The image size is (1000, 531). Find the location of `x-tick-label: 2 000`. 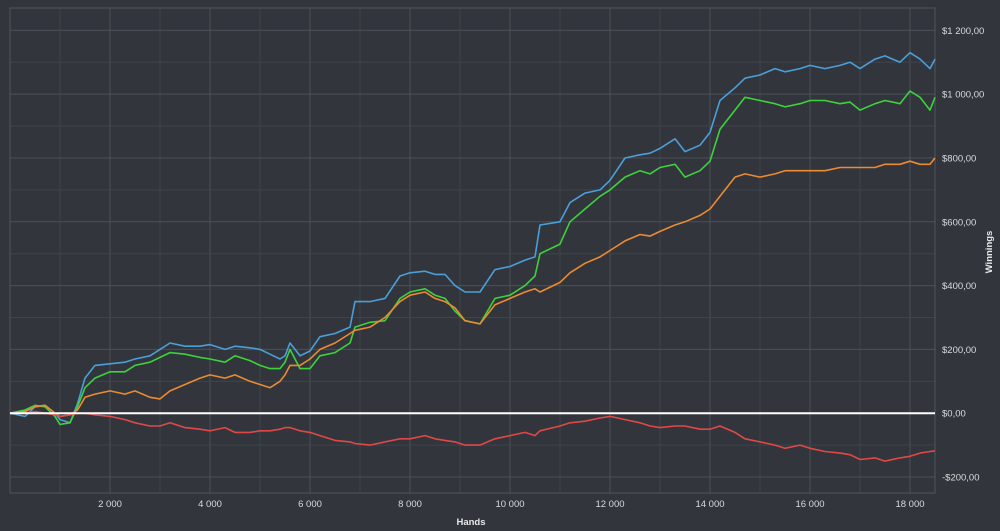

x-tick-label: 2 000 is located at coordinates (110, 504).